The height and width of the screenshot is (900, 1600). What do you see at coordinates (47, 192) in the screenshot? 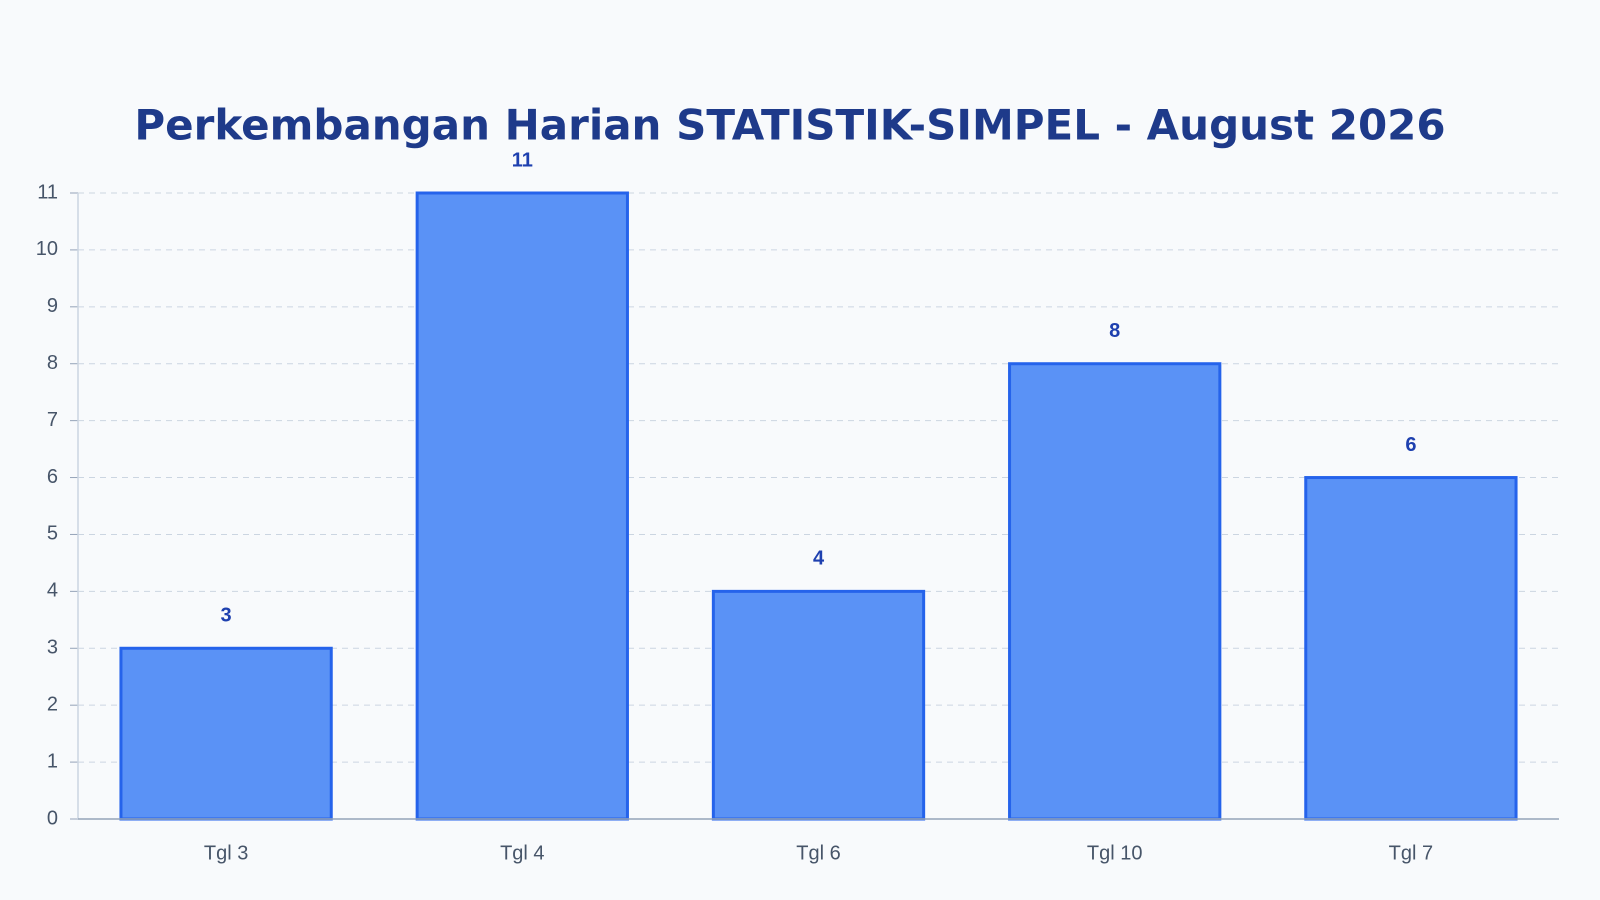
I see `y-tick-label: 11` at bounding box center [47, 192].